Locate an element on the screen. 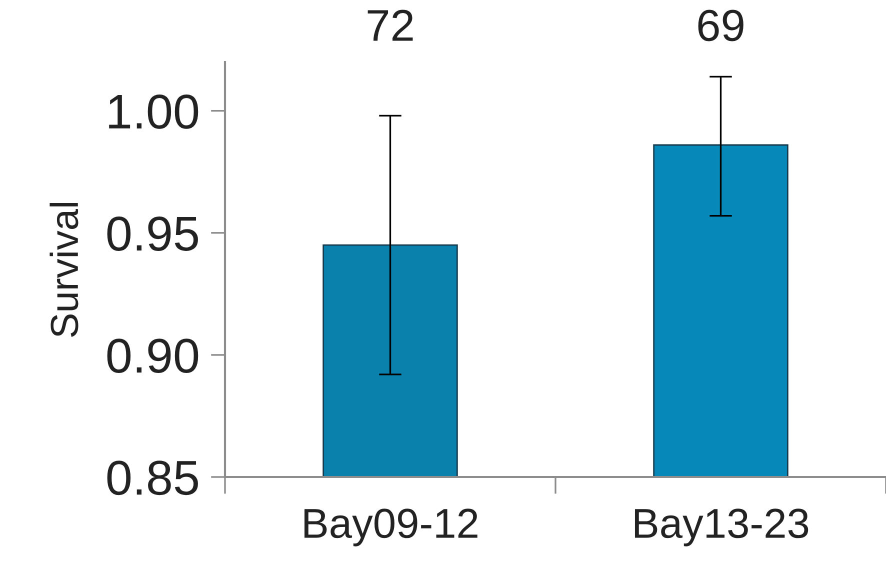  y-tick-label: 0.90 is located at coordinates (152, 356).